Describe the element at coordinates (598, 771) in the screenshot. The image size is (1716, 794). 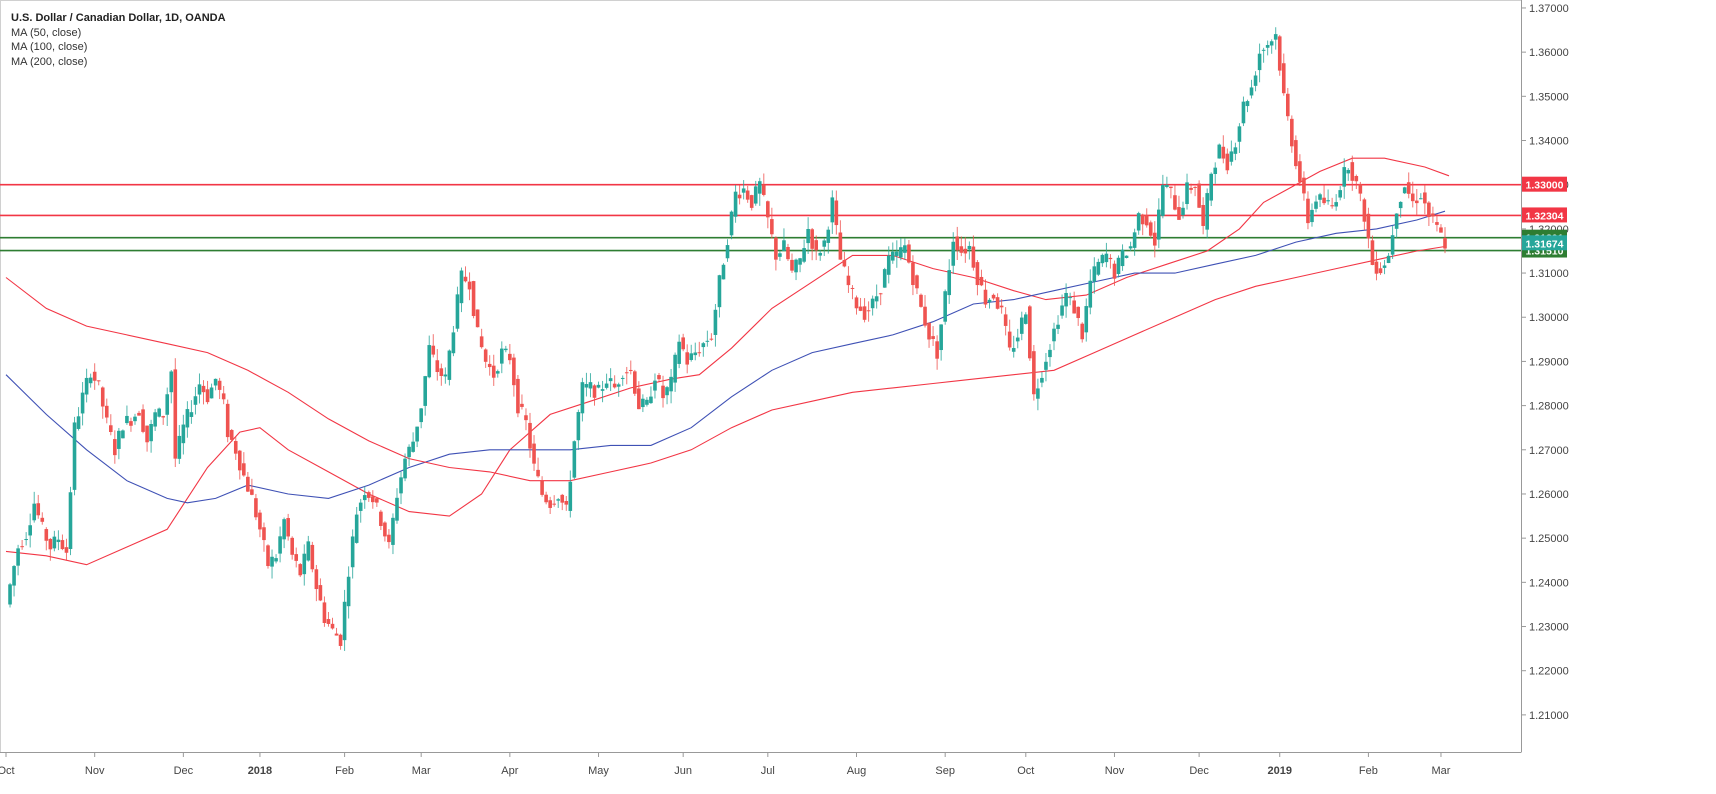
I see `x-tick-label: May` at that location.